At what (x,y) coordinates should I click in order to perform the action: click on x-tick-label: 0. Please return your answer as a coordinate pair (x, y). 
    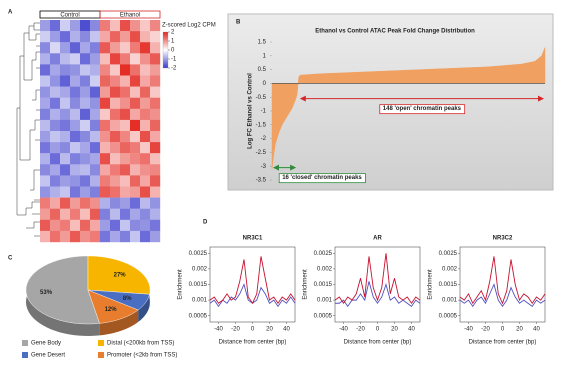
    Looking at the image, I should click on (378, 330).